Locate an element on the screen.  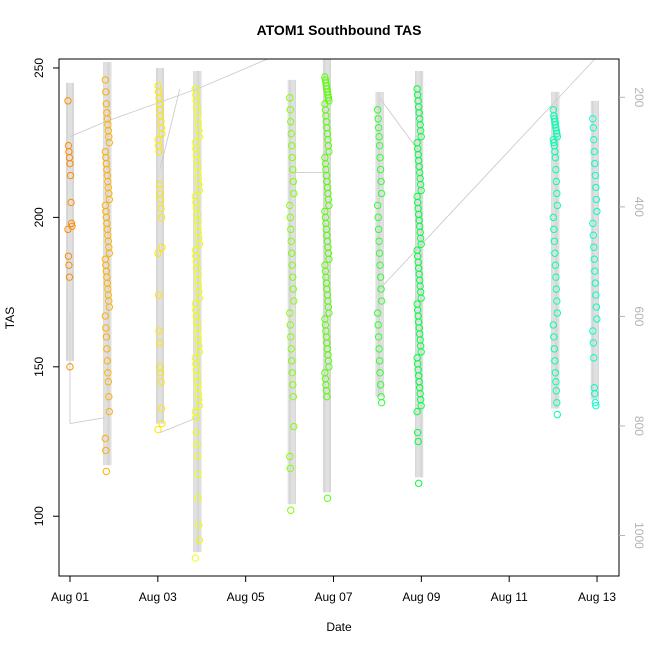
x-tick-label: Aug 11 is located at coordinates (509, 597).